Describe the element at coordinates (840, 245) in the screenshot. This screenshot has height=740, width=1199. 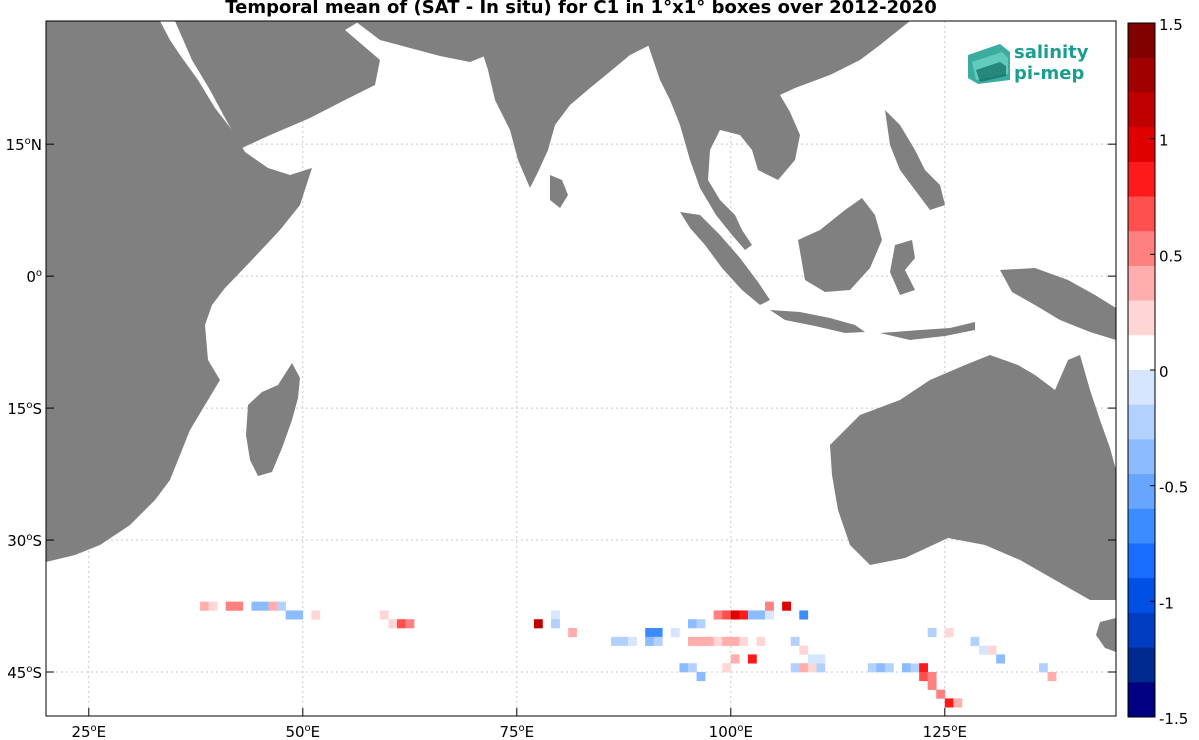
I see `borneo-island` at that location.